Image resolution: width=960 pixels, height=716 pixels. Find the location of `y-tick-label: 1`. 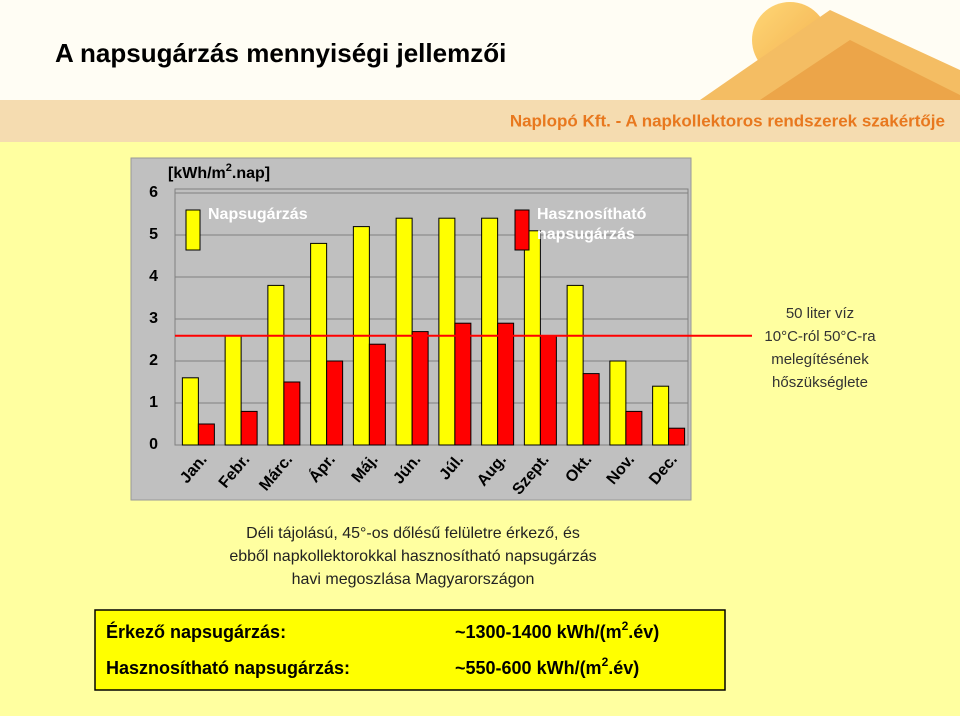

y-tick-label: 1 is located at coordinates (153, 402).